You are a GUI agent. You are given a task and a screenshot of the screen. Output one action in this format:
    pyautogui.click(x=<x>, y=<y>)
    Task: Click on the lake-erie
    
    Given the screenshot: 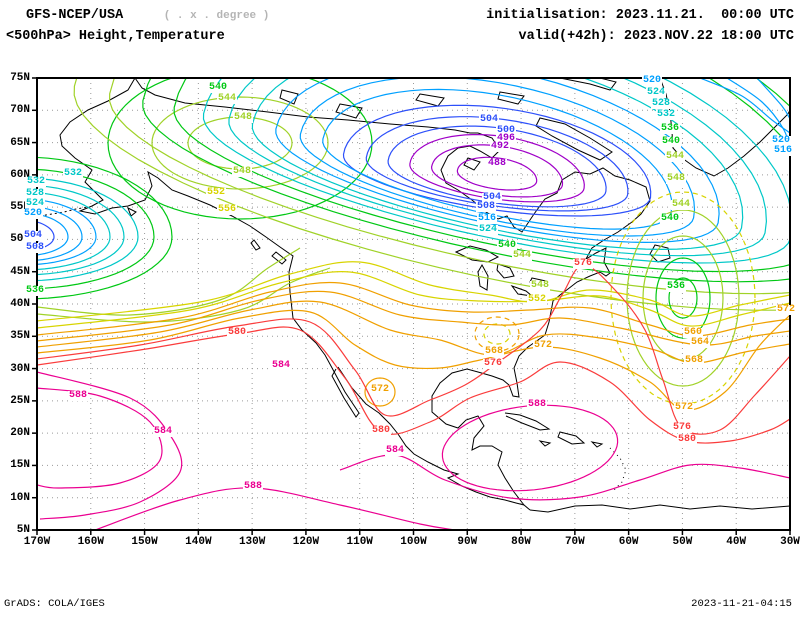 What is the action you would take?
    pyautogui.click(x=522, y=290)
    